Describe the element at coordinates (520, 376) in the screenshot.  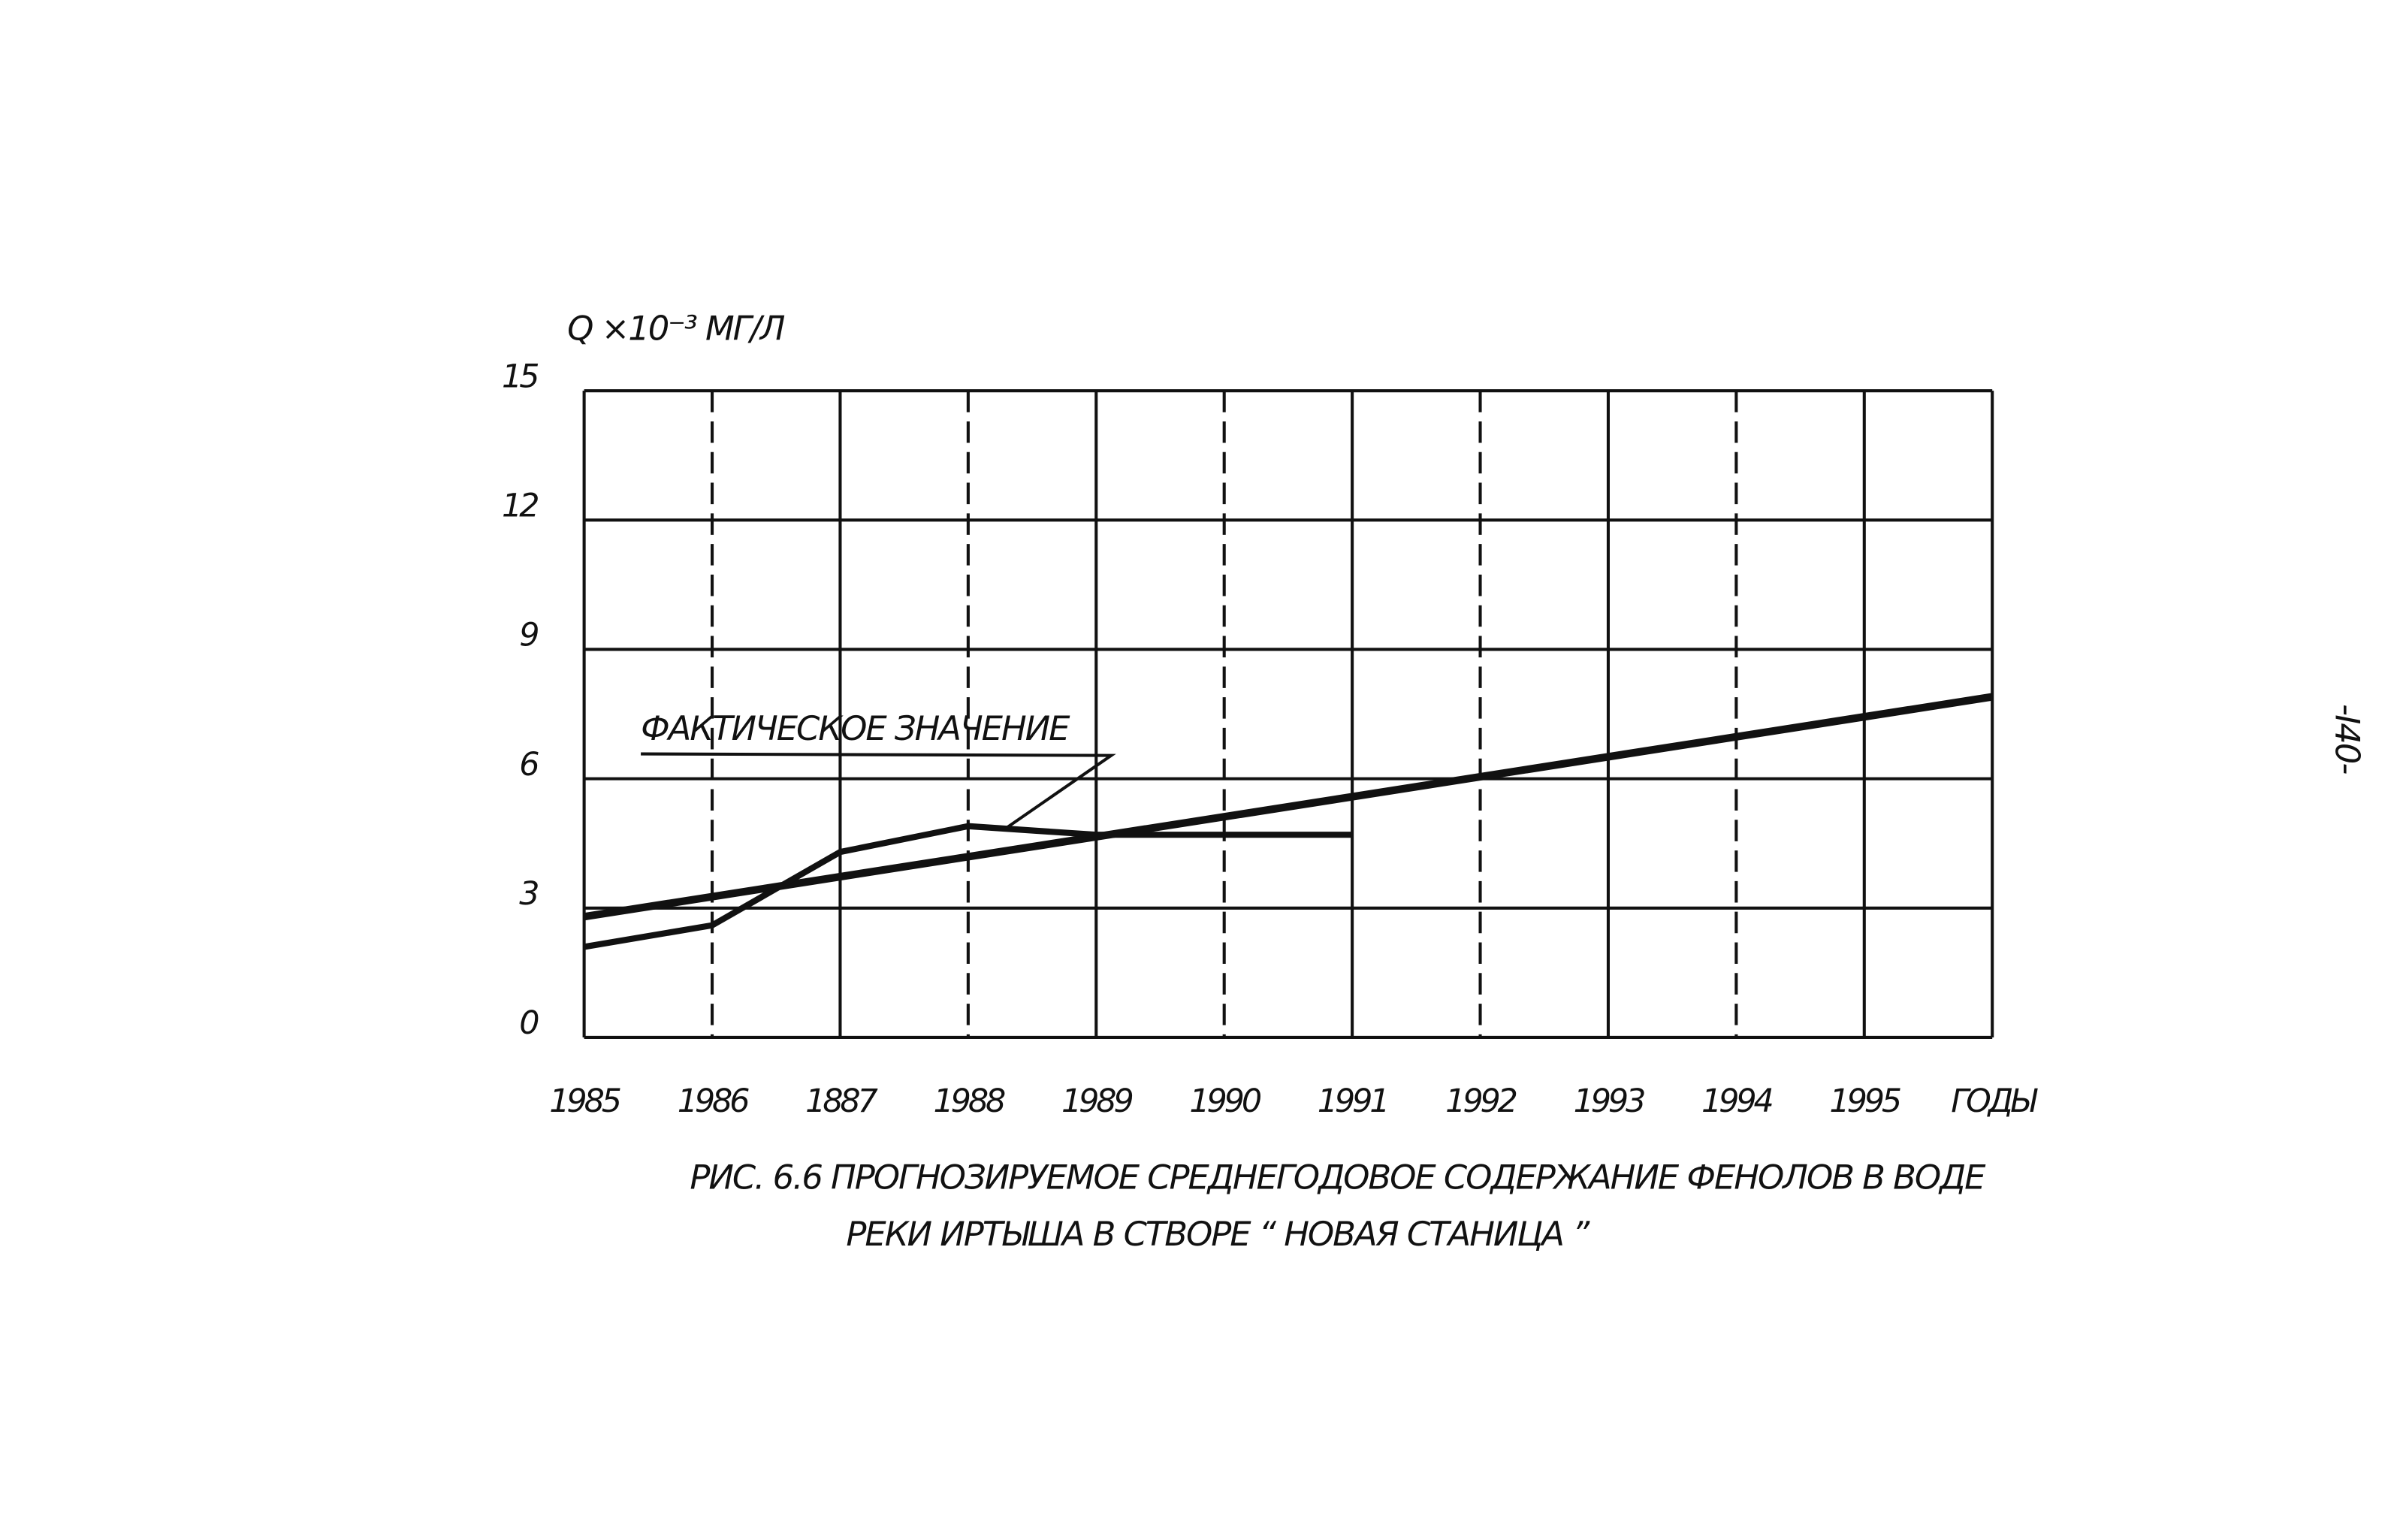
I see `y-tick-label: 15` at that location.